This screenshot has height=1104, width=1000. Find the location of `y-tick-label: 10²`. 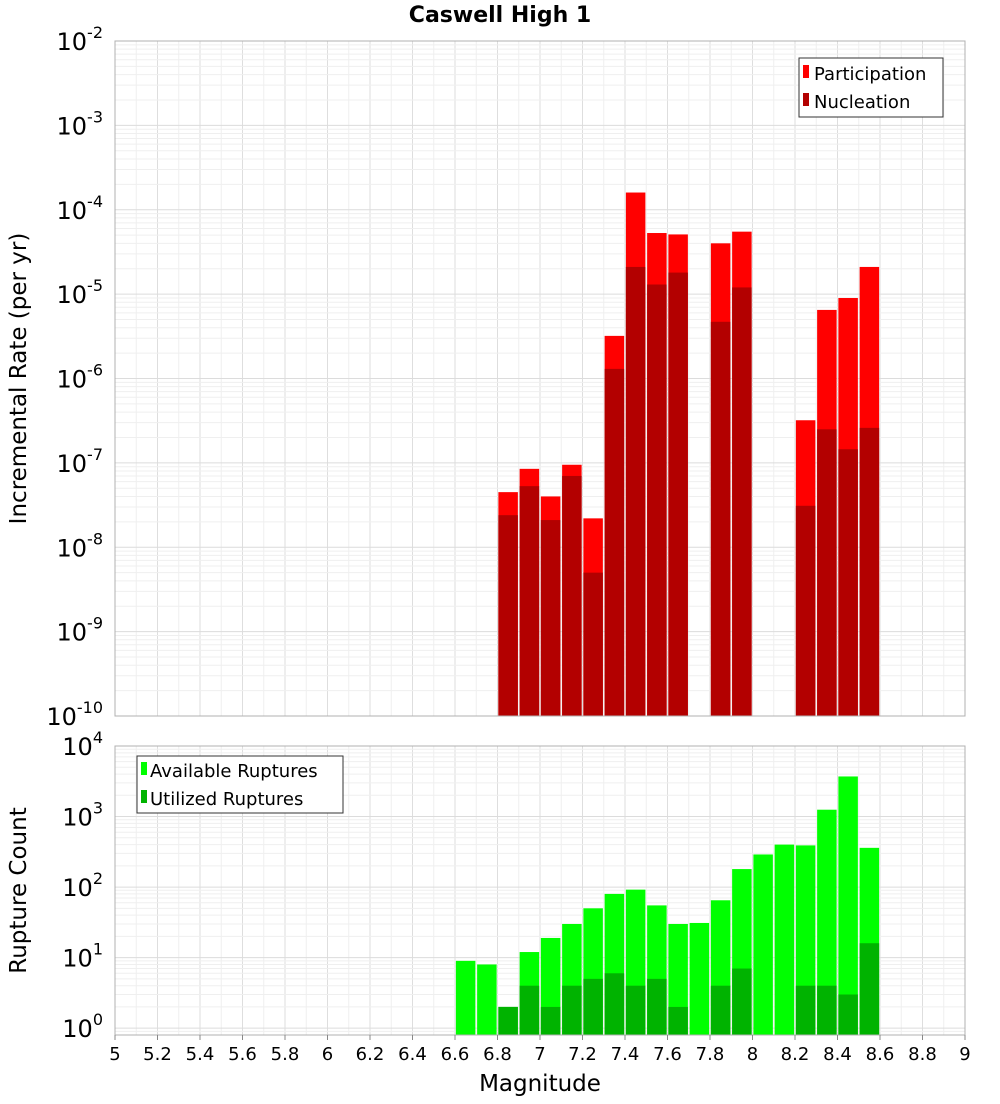

y-tick-label: 10² is located at coordinates (82, 885).